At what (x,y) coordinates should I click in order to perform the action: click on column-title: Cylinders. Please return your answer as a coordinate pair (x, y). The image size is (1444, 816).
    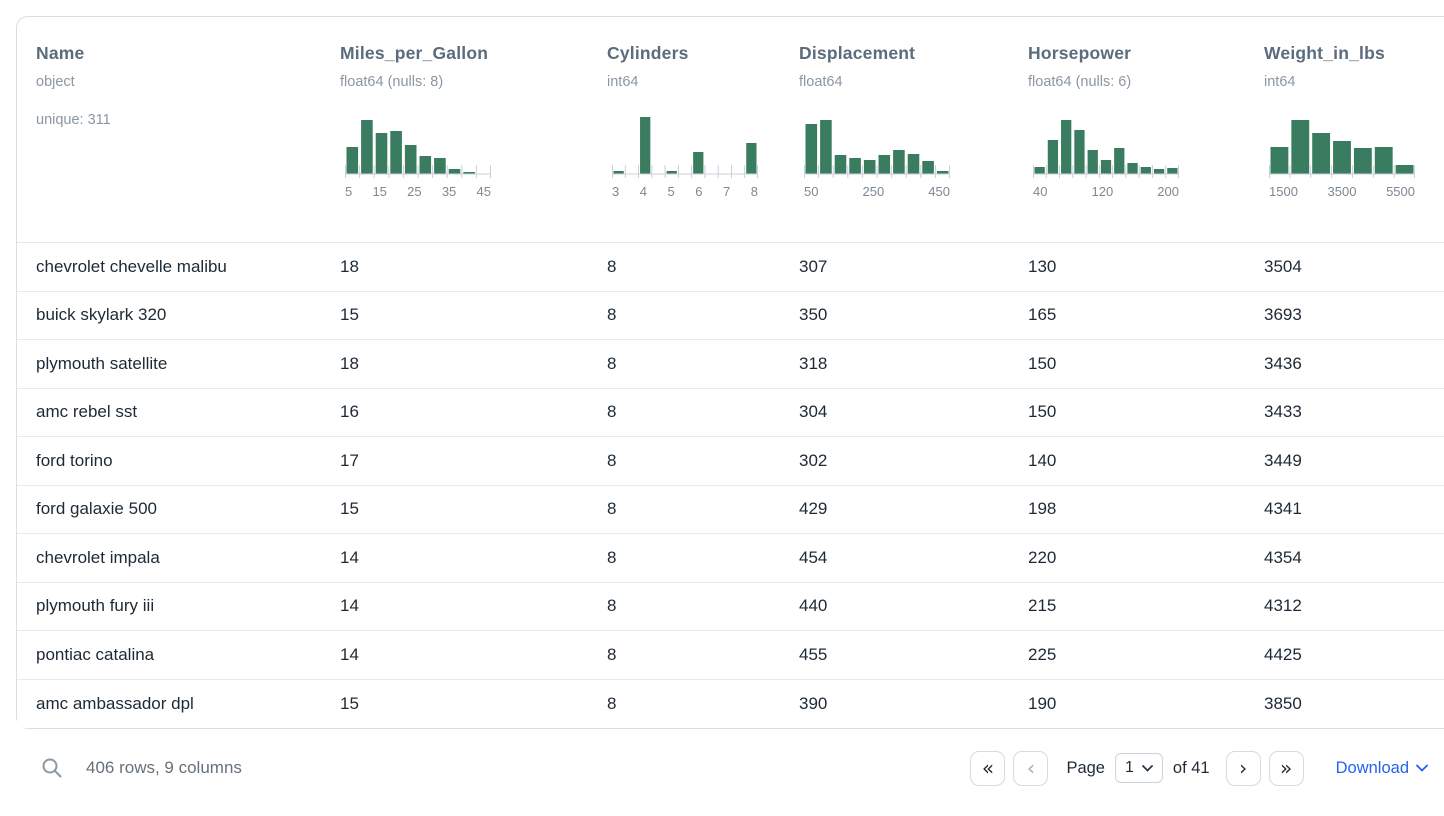
    Looking at the image, I should click on (648, 53).